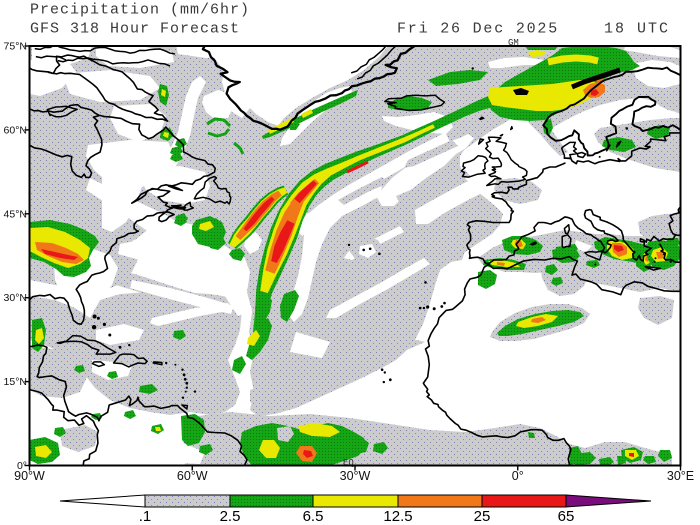 The image size is (700, 525). What do you see at coordinates (140, 10) in the screenshot?
I see `svg-text: Precipitation (mm/6hr)` at bounding box center [140, 10].